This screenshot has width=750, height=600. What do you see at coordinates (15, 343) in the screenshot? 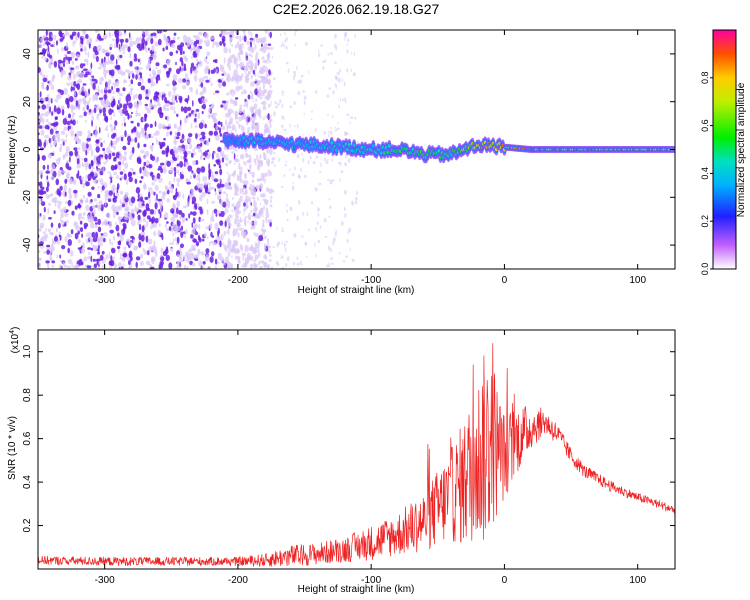
I see `multiplier-base: (x10` at bounding box center [15, 343].